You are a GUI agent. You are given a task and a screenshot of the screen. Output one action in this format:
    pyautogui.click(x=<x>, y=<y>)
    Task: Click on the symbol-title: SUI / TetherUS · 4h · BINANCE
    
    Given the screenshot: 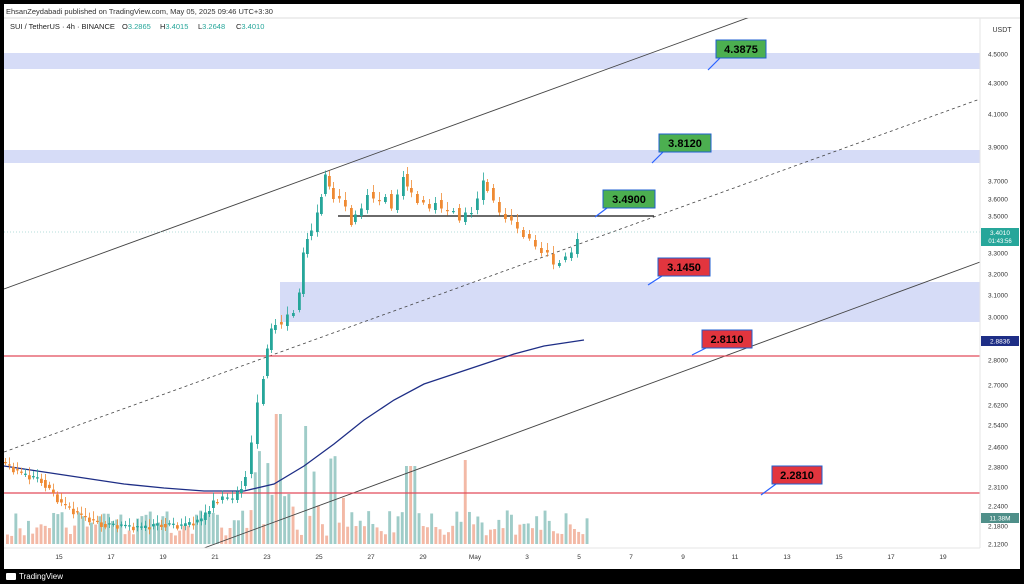 What is the action you would take?
    pyautogui.click(x=62, y=26)
    